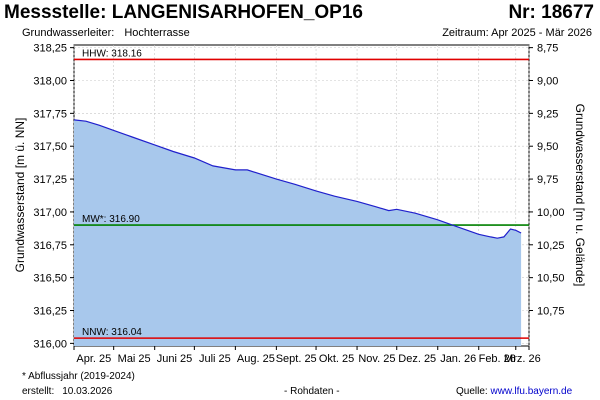  Describe the element at coordinates (50, 114) in the screenshot. I see `y-tick-label: 317,75` at that location.